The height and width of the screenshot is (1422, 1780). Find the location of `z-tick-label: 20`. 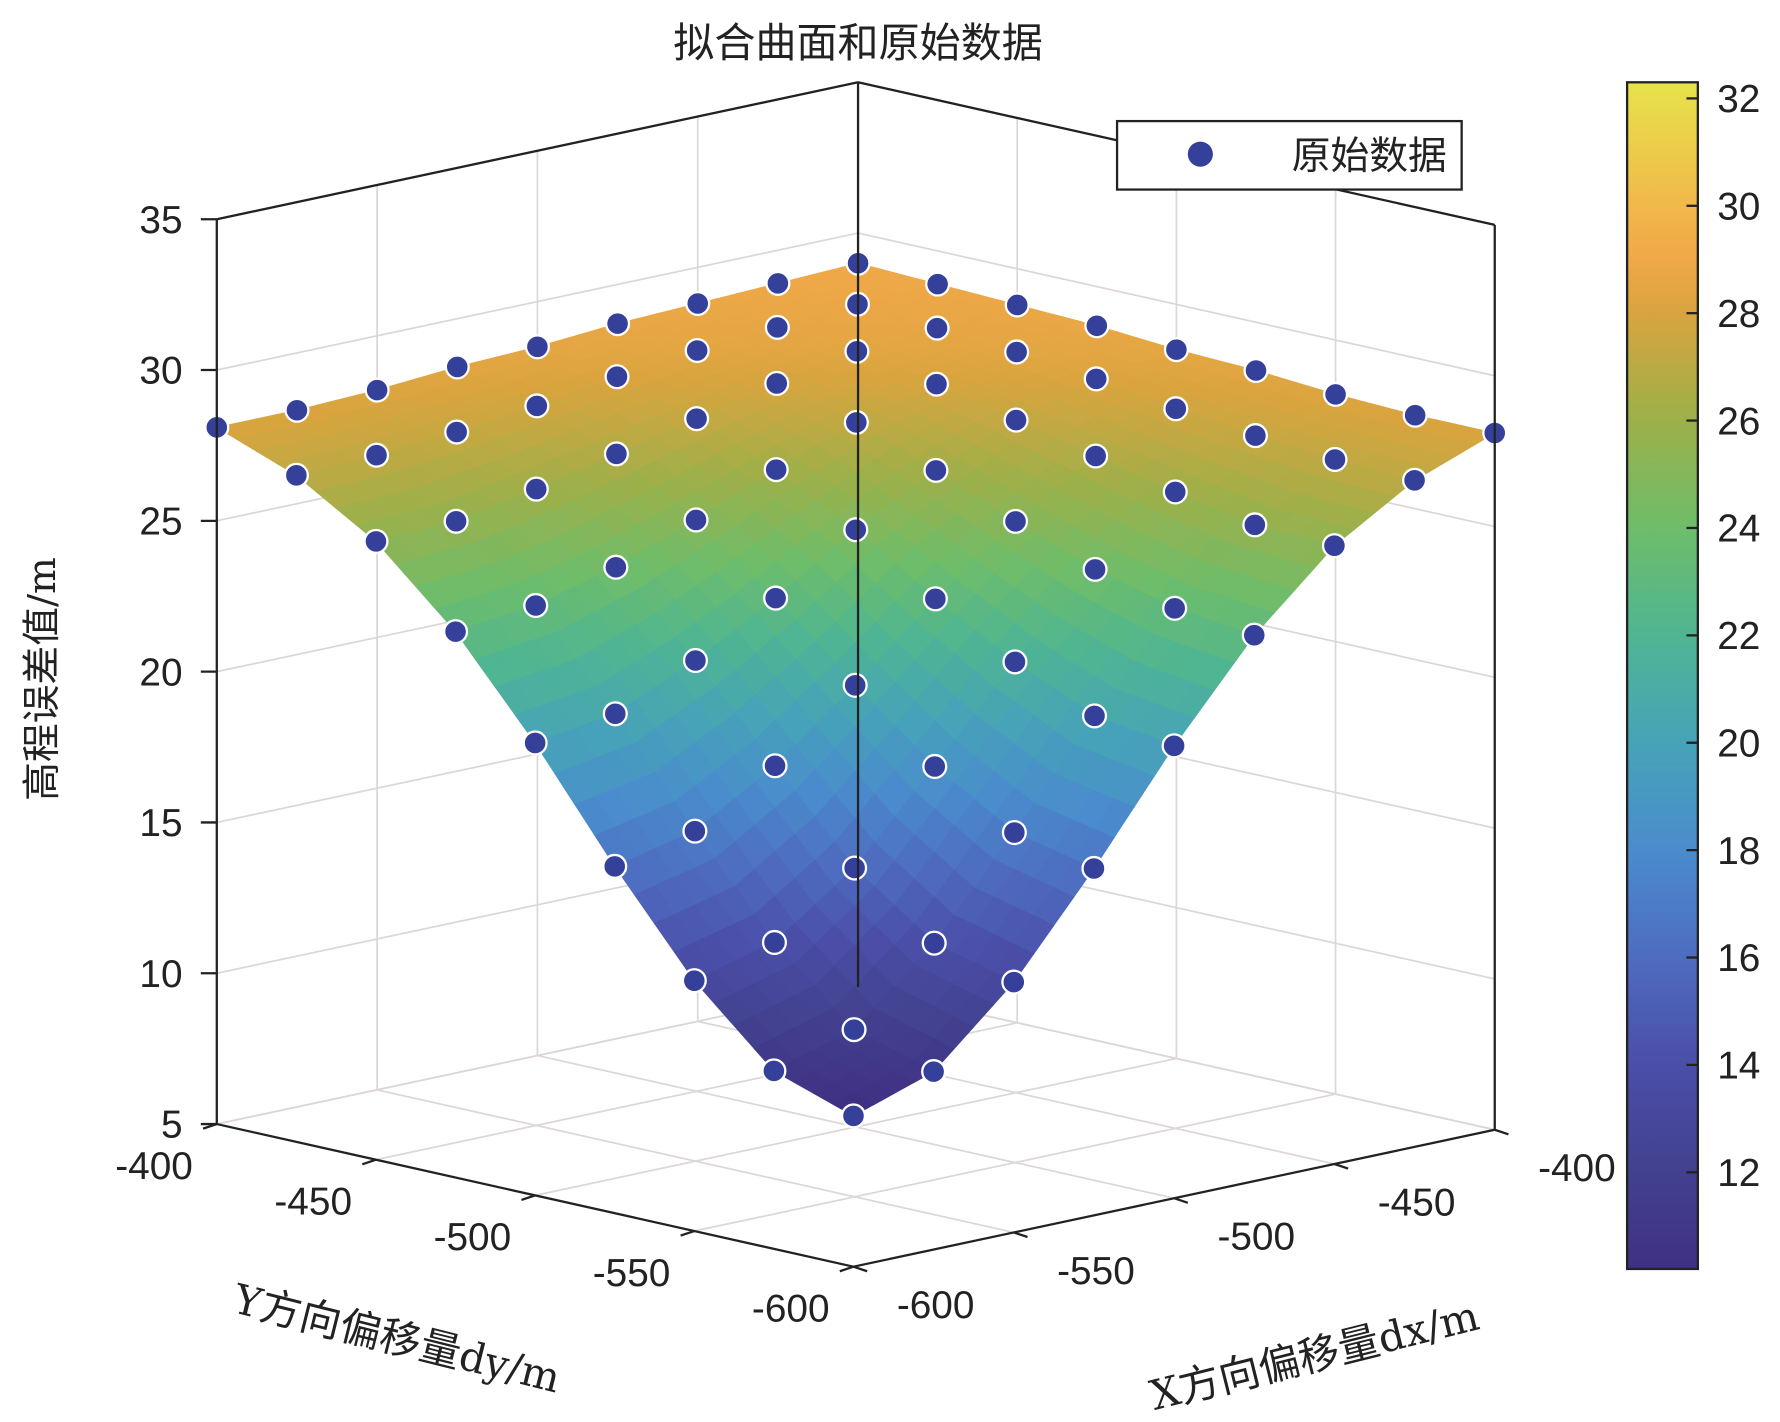

z-tick-label: 20 is located at coordinates (160, 672).